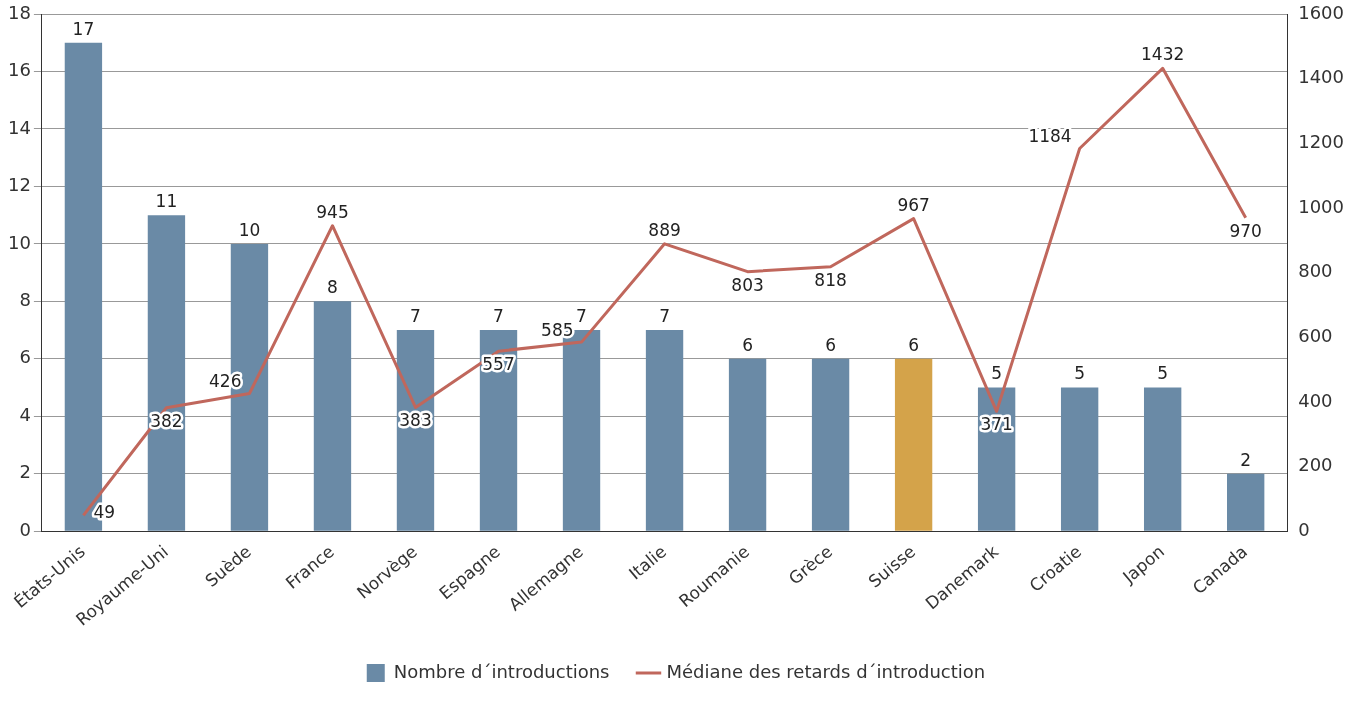 Image resolution: width=1357 pixels, height=702 pixels. What do you see at coordinates (19, 70) in the screenshot?
I see `y-tick-label: 16` at bounding box center [19, 70].